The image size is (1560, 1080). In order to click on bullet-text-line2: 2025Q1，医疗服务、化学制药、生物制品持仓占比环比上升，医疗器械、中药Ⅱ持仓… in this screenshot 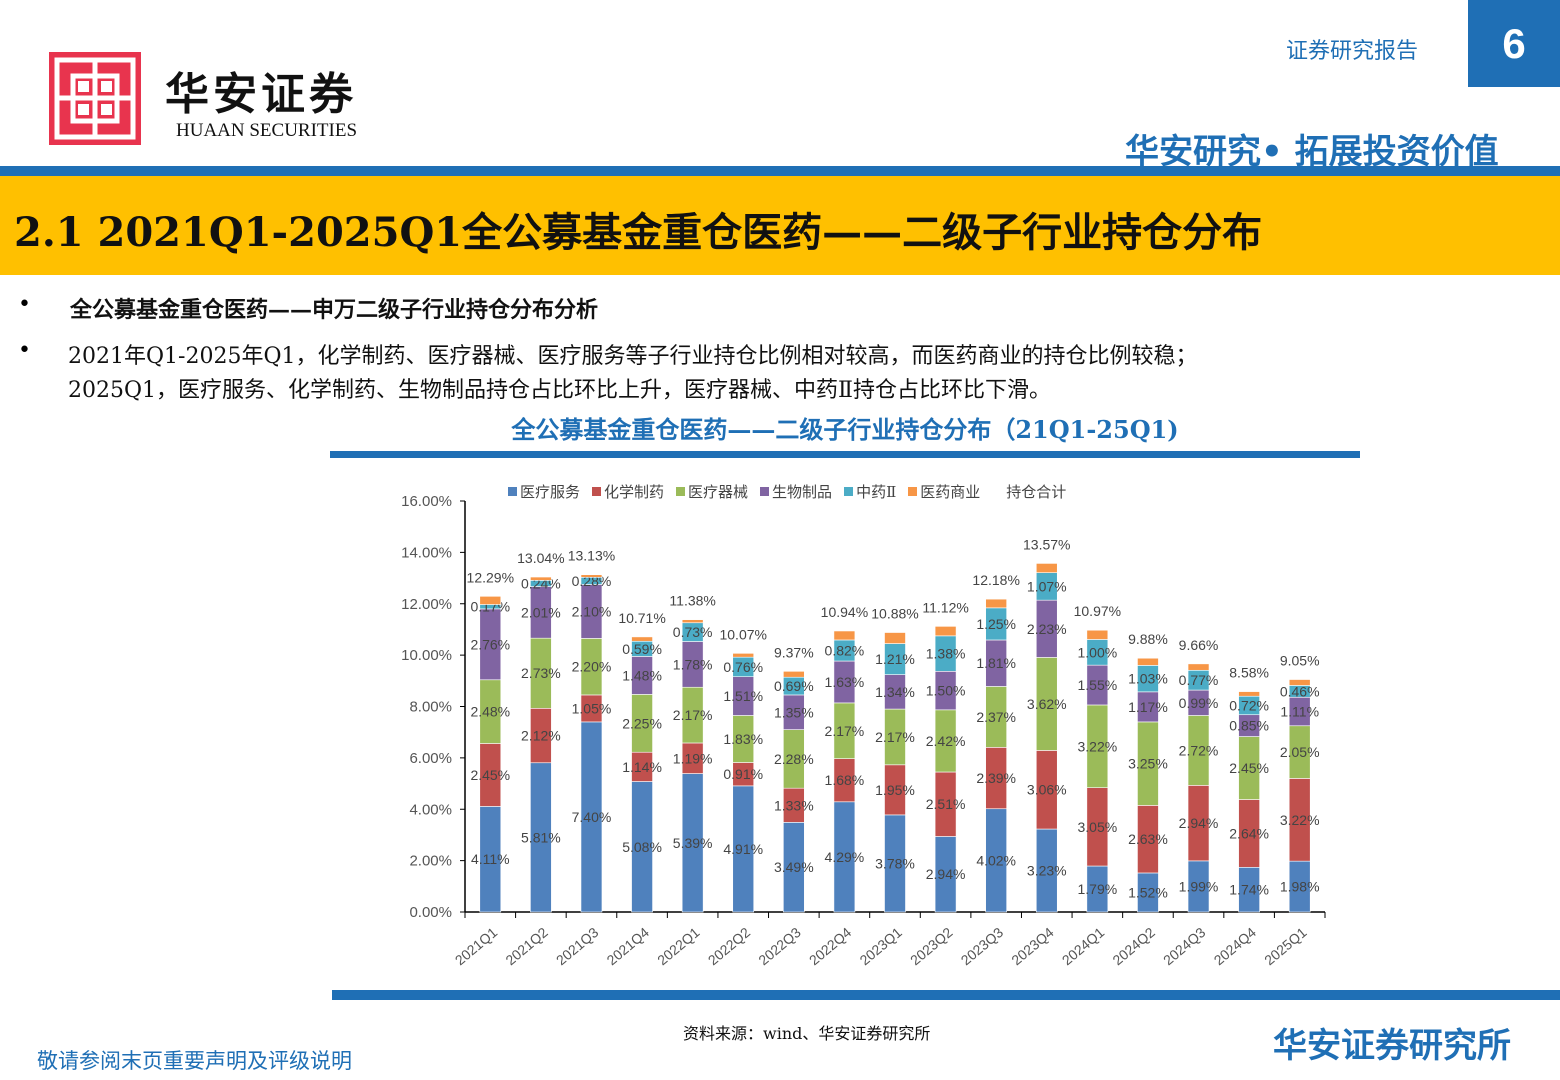, I will do `click(559, 390)`.